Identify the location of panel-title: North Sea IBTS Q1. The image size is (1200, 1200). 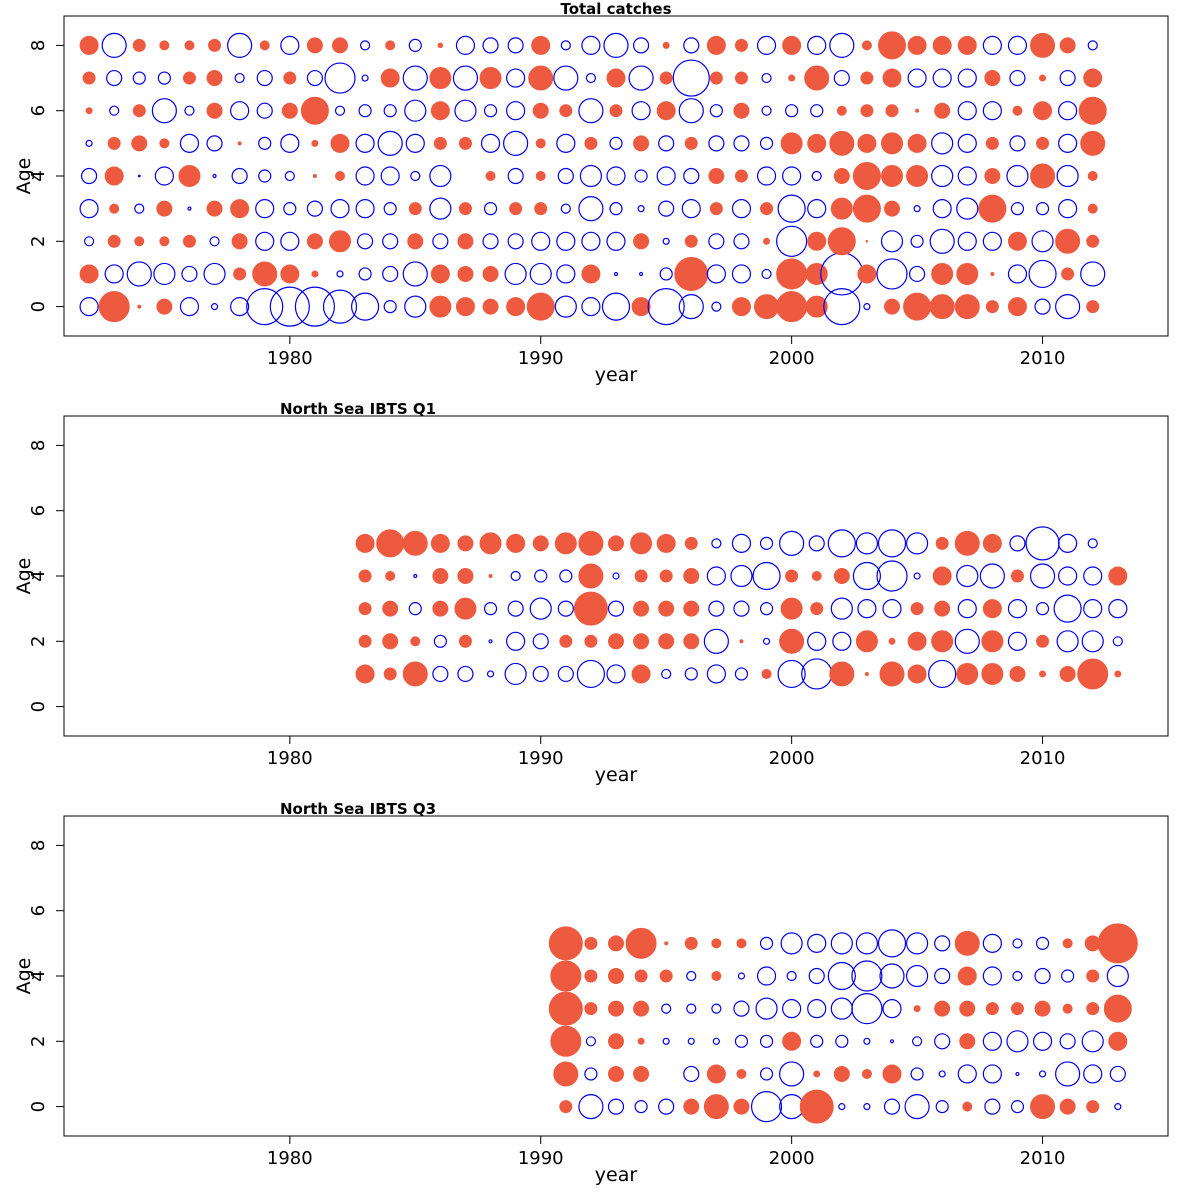
(358, 409).